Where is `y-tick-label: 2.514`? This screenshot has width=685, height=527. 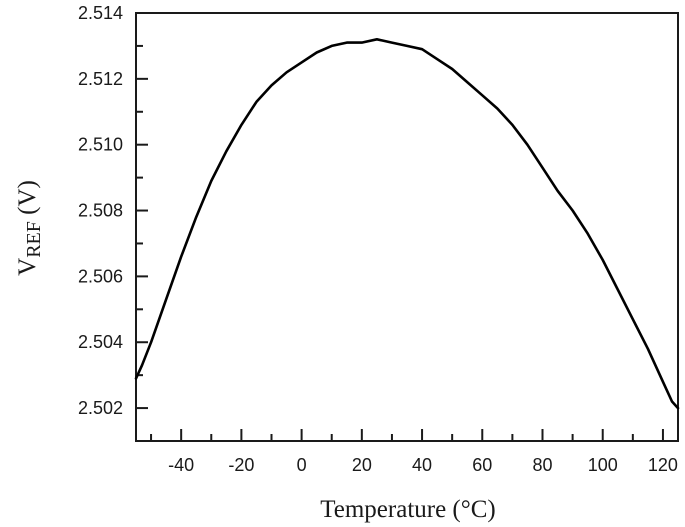 y-tick-label: 2.514 is located at coordinates (100, 13).